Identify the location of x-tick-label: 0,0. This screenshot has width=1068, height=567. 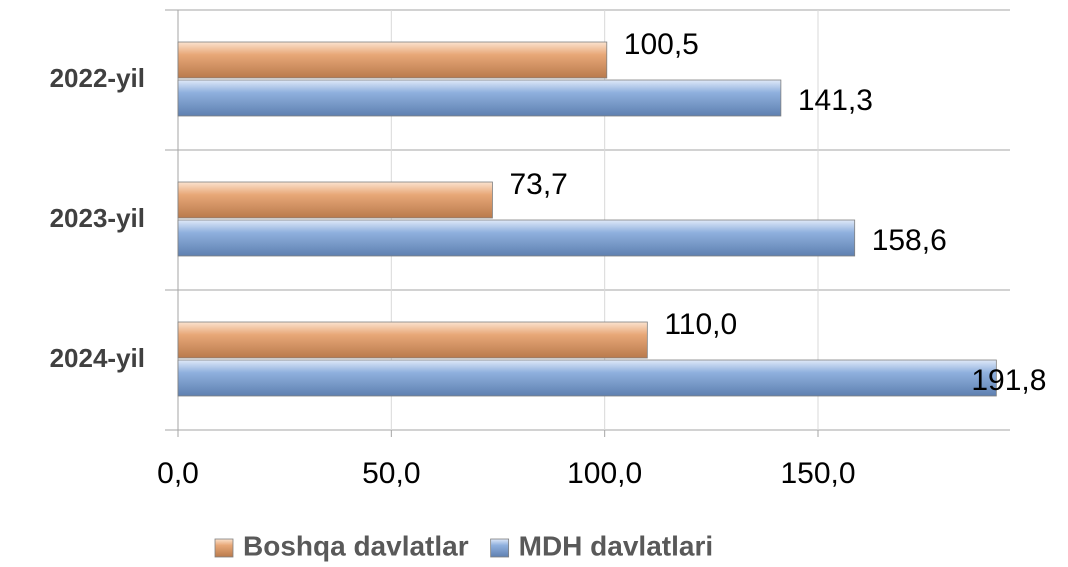
(178, 473).